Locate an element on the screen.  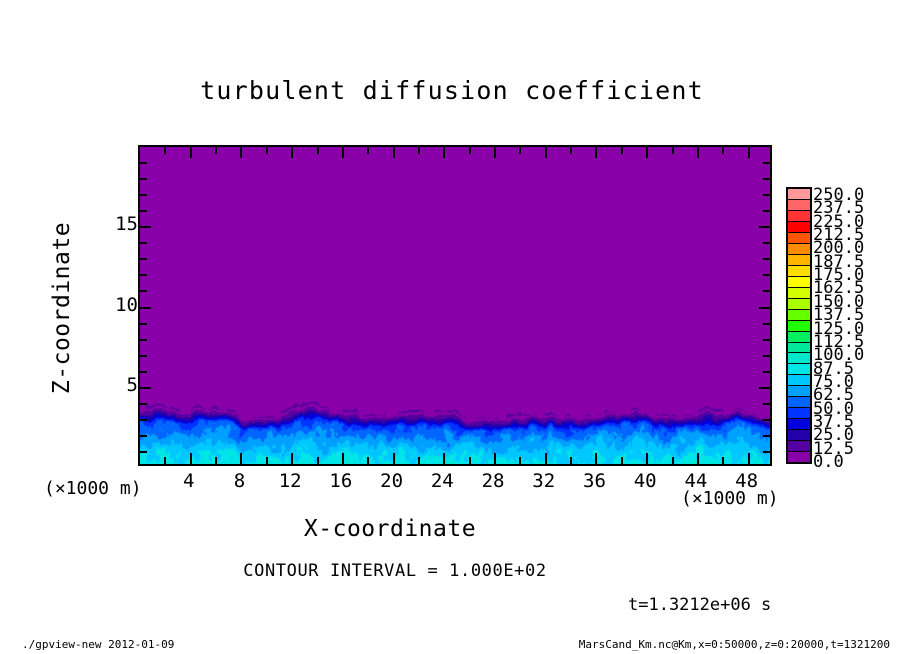
colorbar-tick-label: 200.0 is located at coordinates (839, 248).